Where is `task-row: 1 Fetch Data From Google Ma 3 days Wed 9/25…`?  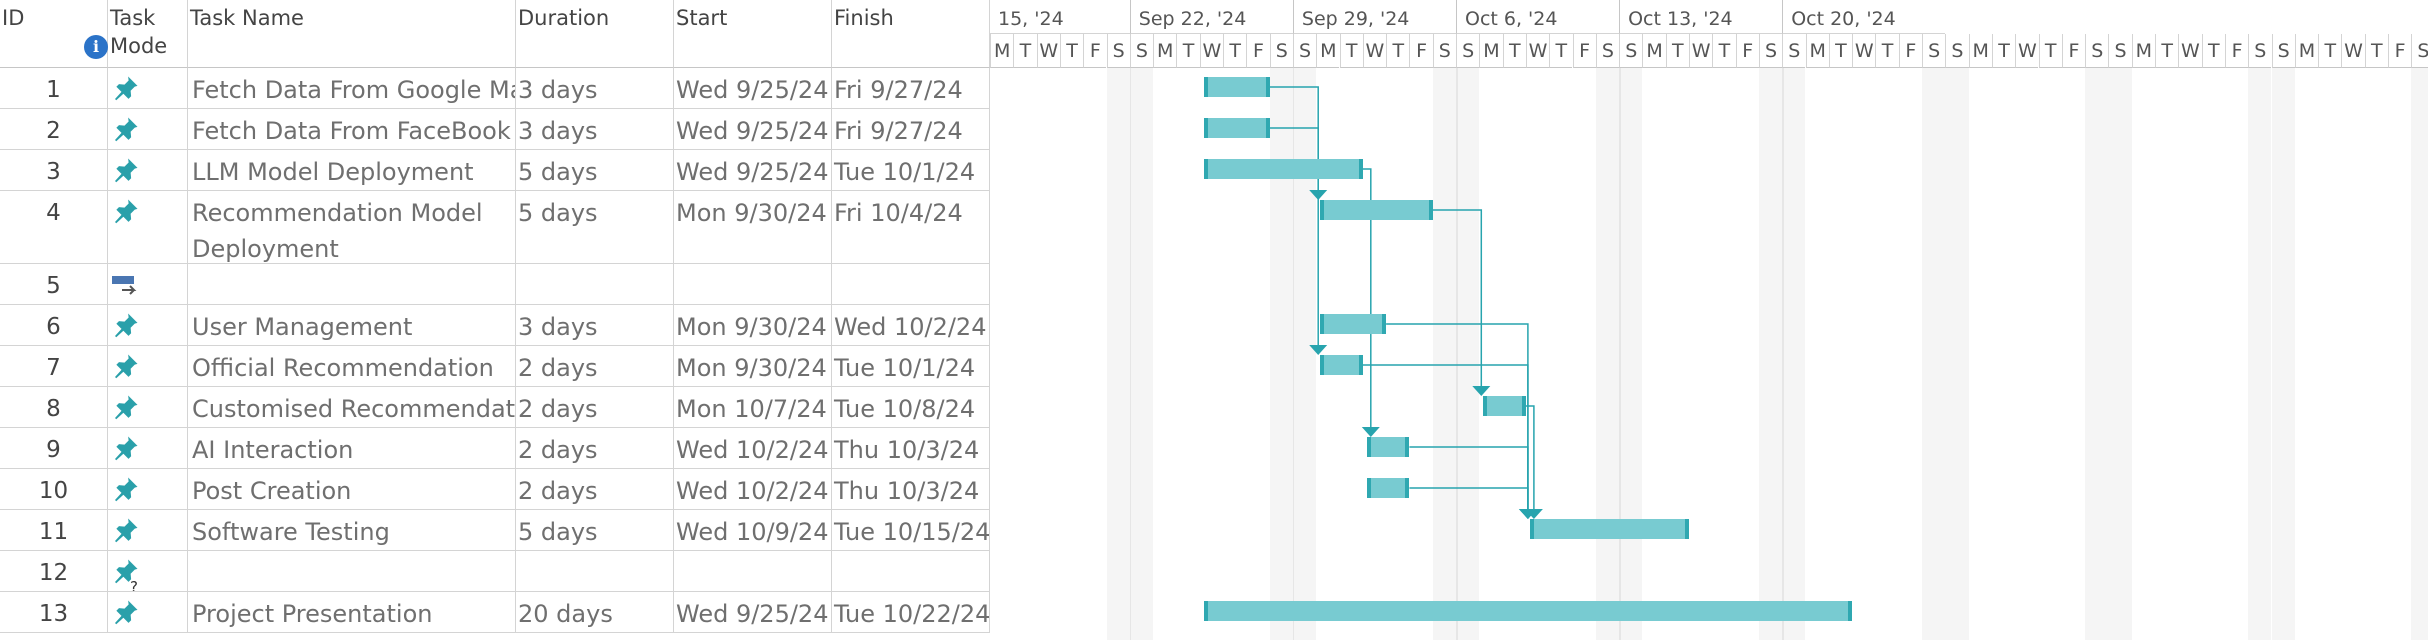
task-row: 1 Fetch Data From Google Ma 3 days Wed 9/25… is located at coordinates (495, 88).